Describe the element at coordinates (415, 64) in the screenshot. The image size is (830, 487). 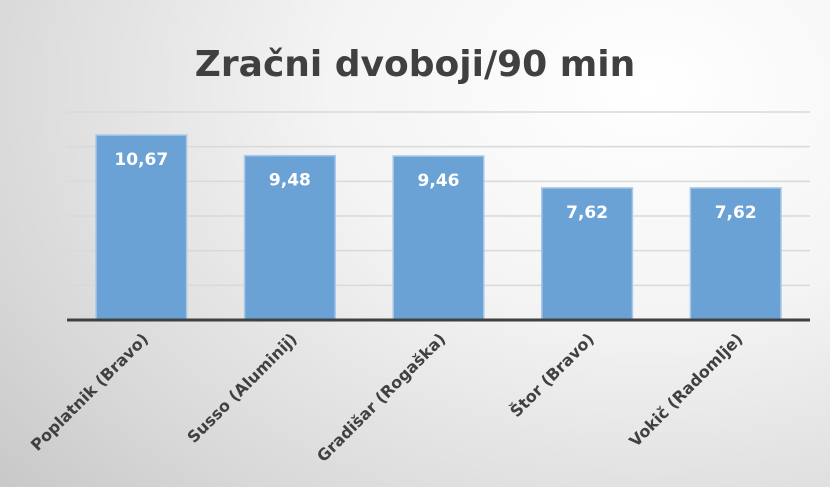
I see `chart-title: Zračni dvoboji/90 min` at that location.